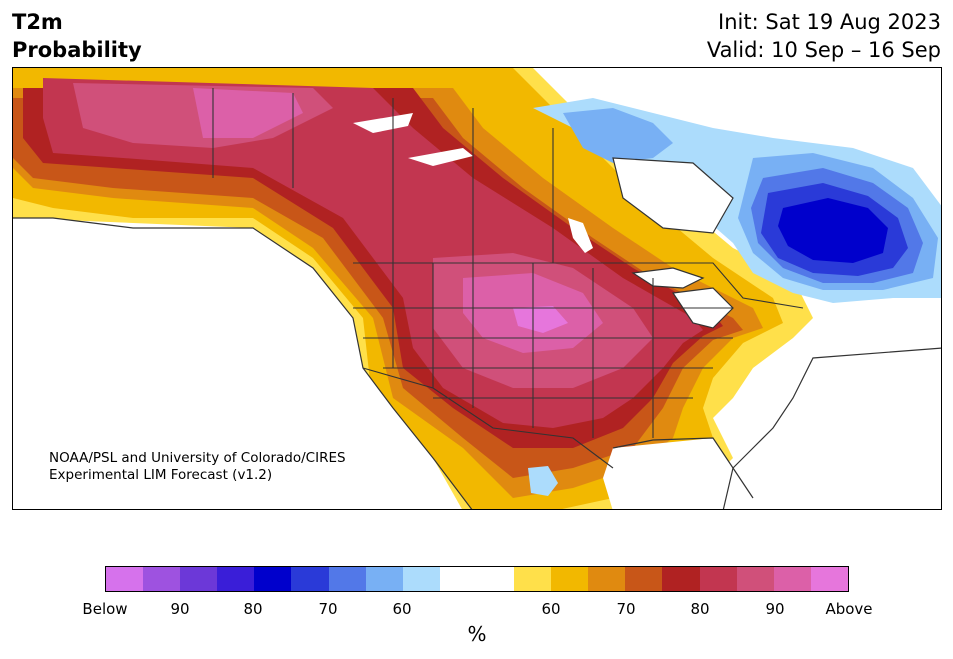  Describe the element at coordinates (77, 50) in the screenshot. I see `title-line-2: Probability` at that location.